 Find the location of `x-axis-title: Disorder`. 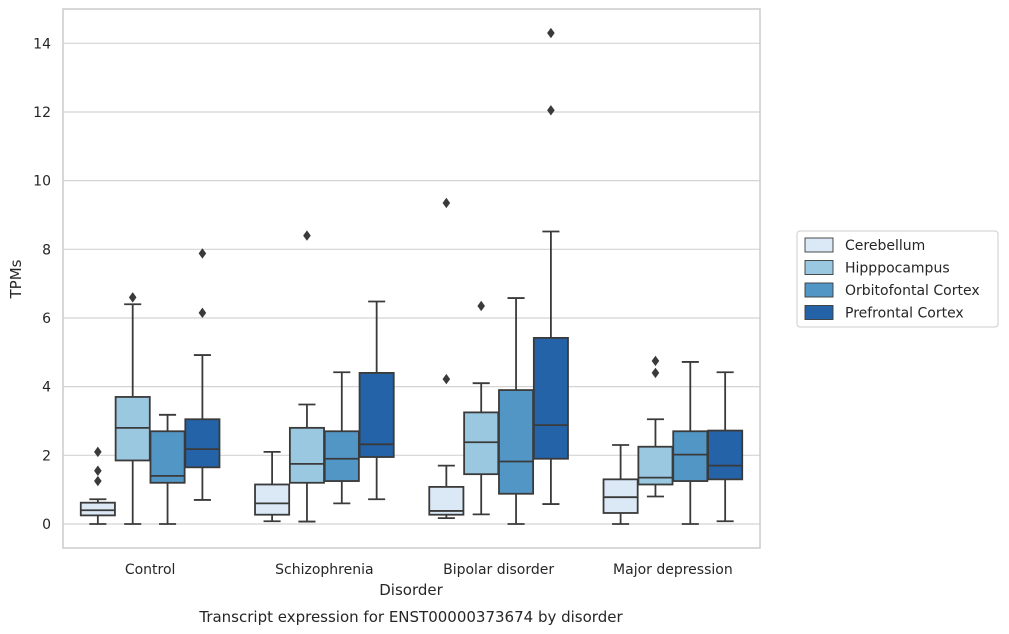

x-axis-title: Disorder is located at coordinates (411, 590).